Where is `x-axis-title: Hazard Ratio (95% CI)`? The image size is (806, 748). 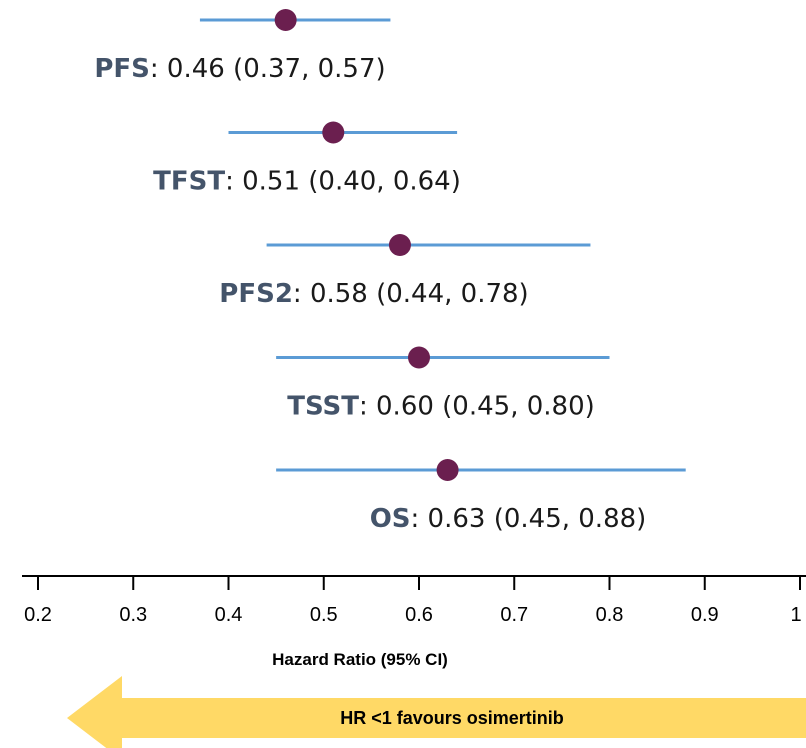
x-axis-title: Hazard Ratio (95% CI) is located at coordinates (360, 659).